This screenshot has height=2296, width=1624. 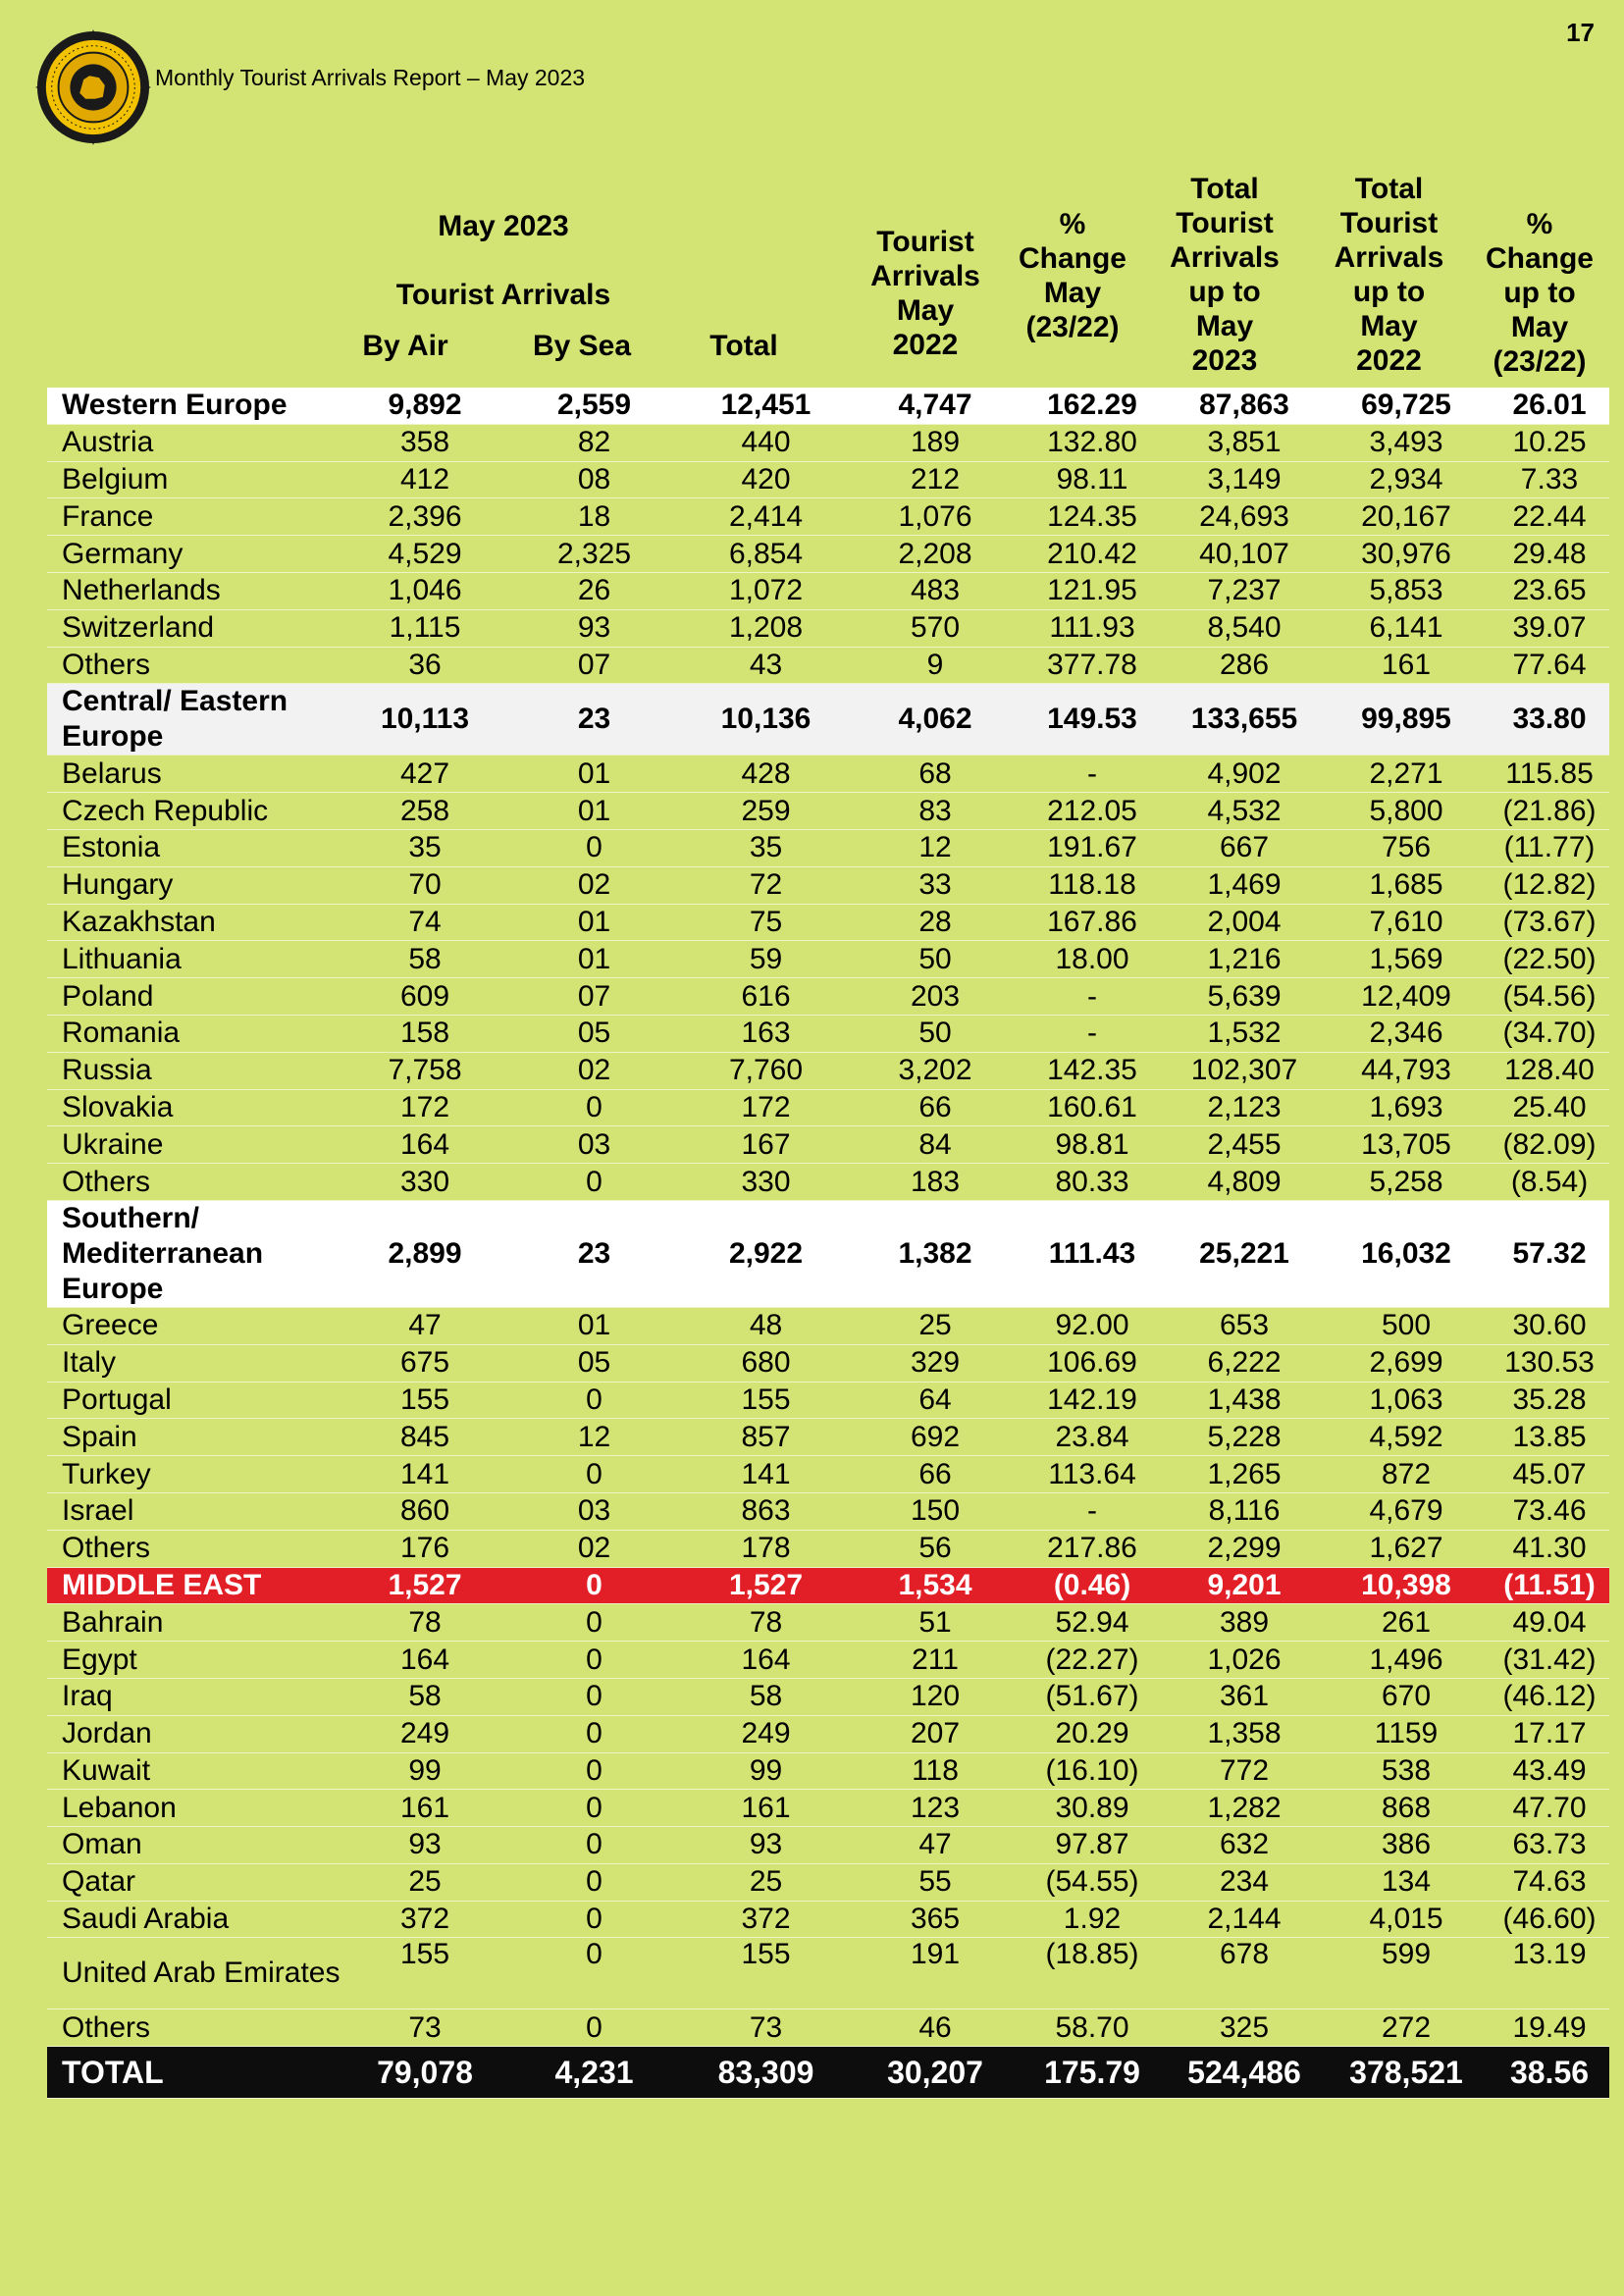 What do you see at coordinates (594, 591) in the screenshot?
I see `cell-by-sea: 26` at bounding box center [594, 591].